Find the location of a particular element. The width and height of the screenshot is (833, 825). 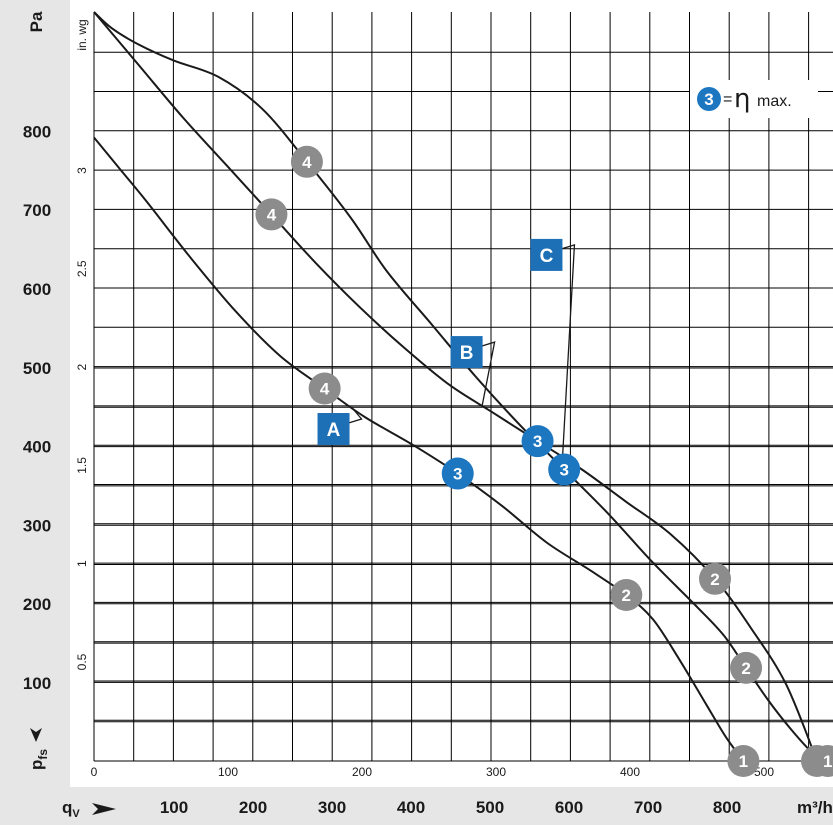

cfm-tick-label: 200 is located at coordinates (362, 772).